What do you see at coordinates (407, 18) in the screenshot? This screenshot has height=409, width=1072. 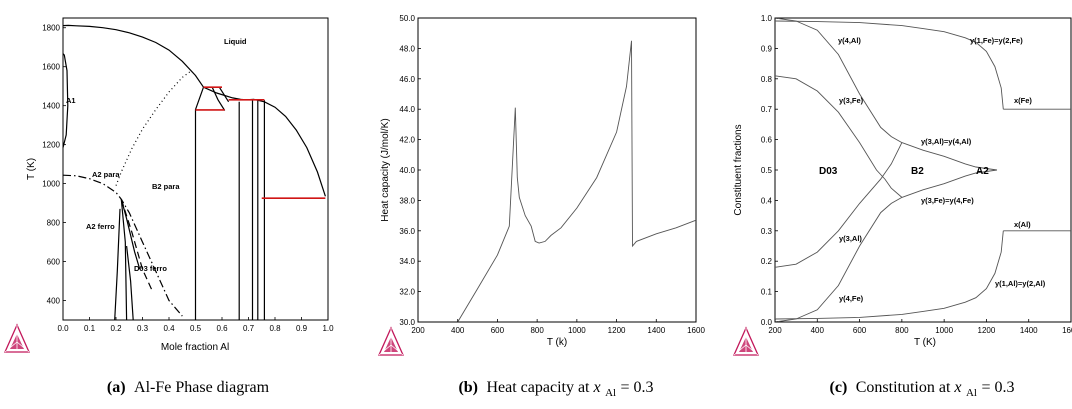 I see `pb-ytick-label-10: 50.0` at bounding box center [407, 18].